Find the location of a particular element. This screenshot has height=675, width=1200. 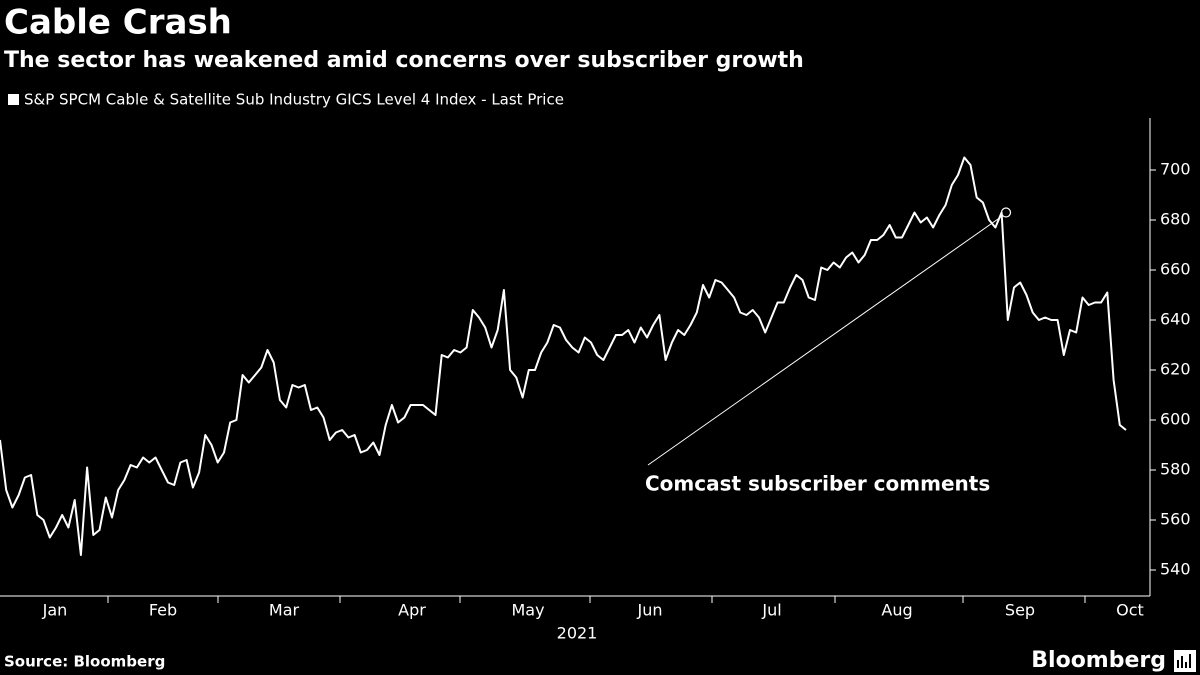

x-tick-label: Apr is located at coordinates (412, 610).